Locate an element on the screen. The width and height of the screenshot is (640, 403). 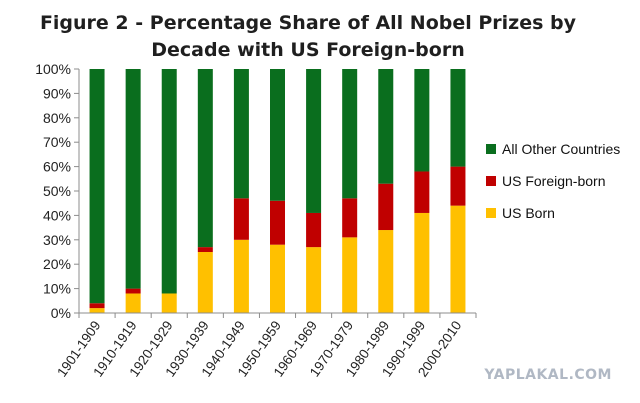
legend-item: US Born is located at coordinates (520, 213).